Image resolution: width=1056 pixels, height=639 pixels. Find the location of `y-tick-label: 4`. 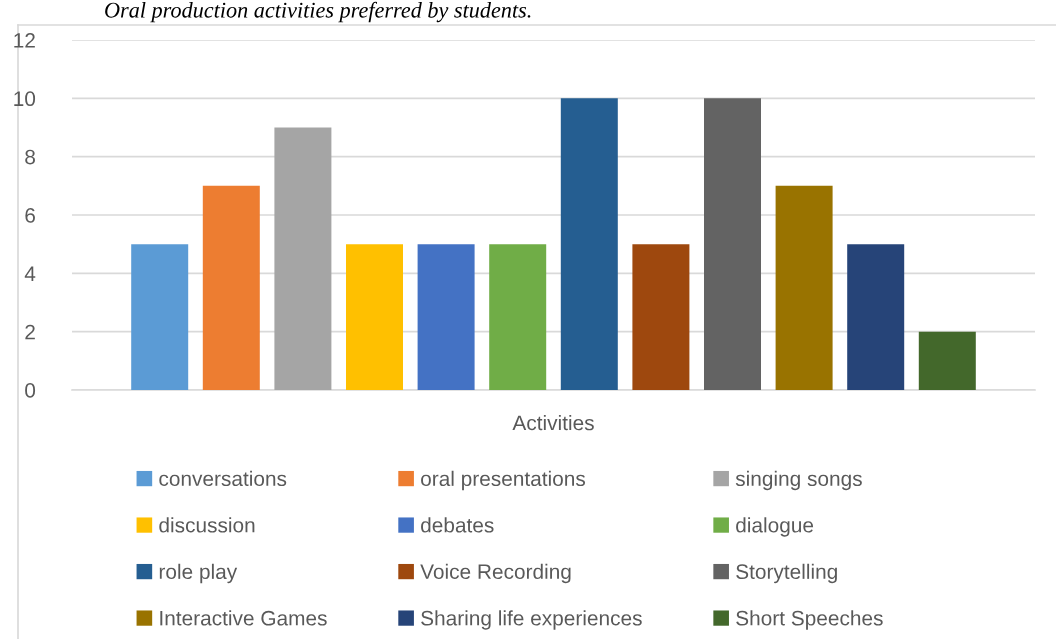

y-tick-label: 4 is located at coordinates (30, 273).